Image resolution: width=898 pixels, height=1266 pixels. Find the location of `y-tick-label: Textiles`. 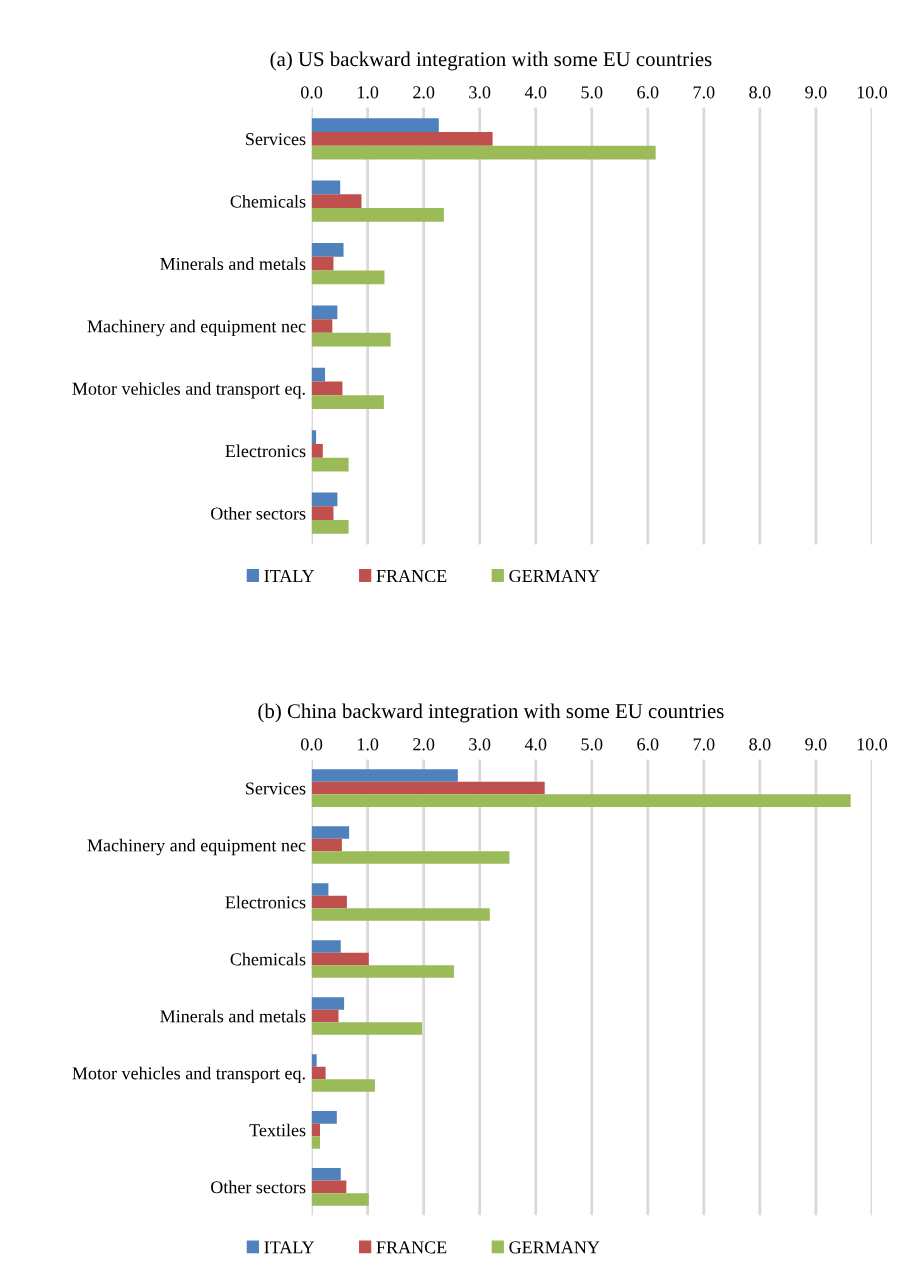

y-tick-label: Textiles is located at coordinates (277, 1130).